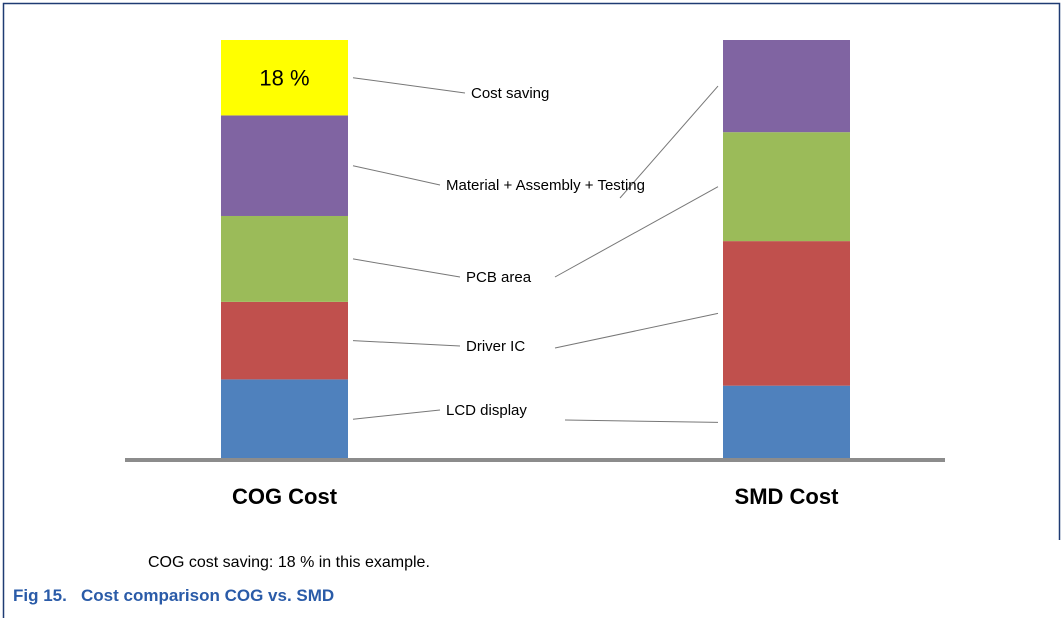 Image resolution: width=1063 pixels, height=618 pixels. Describe the element at coordinates (289, 562) in the screenshot. I see `caption: COG cost saving: 18 % in this example.` at that location.